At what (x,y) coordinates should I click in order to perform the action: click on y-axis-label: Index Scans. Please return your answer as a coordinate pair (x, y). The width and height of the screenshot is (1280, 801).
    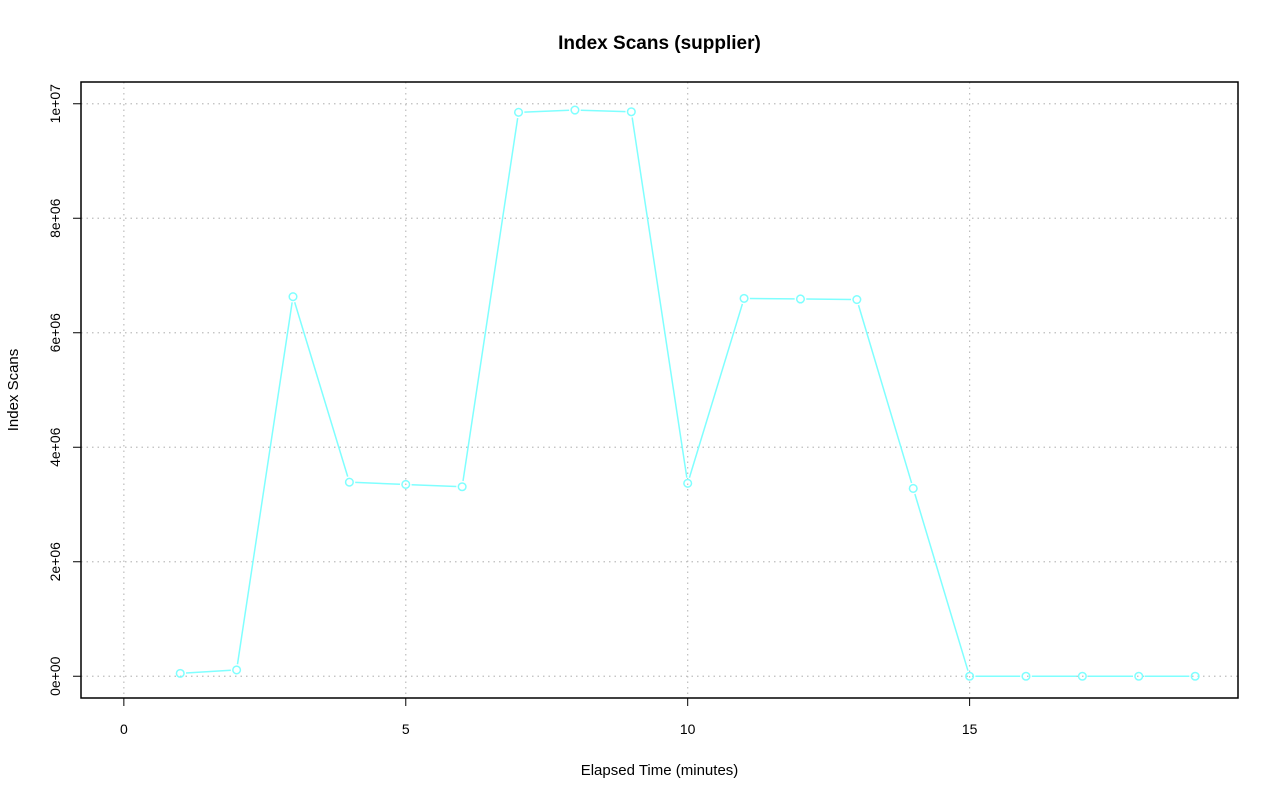
    Looking at the image, I should click on (13, 390).